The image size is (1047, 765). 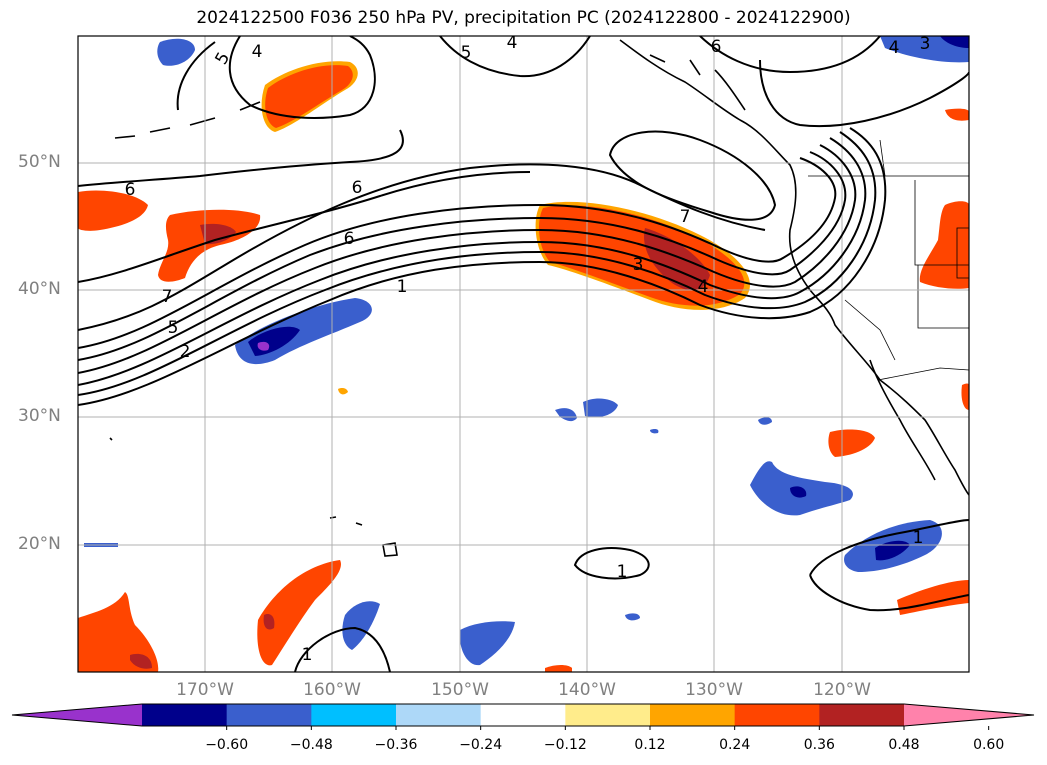 What do you see at coordinates (904, 745) in the screenshot?
I see `colorbar-tick-label: 0.48` at bounding box center [904, 745].